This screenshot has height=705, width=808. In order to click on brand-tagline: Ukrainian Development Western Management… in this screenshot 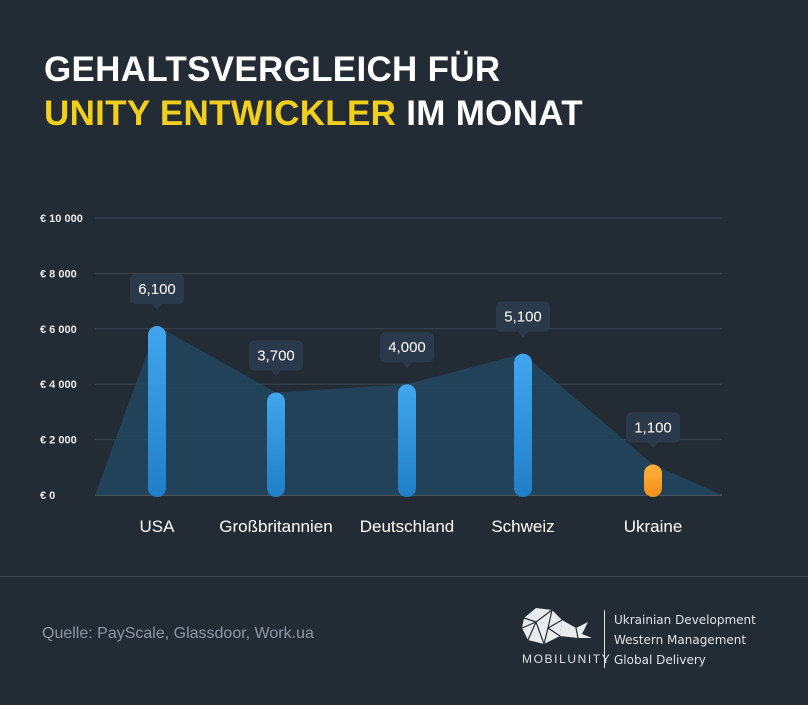, I will do `click(685, 640)`.